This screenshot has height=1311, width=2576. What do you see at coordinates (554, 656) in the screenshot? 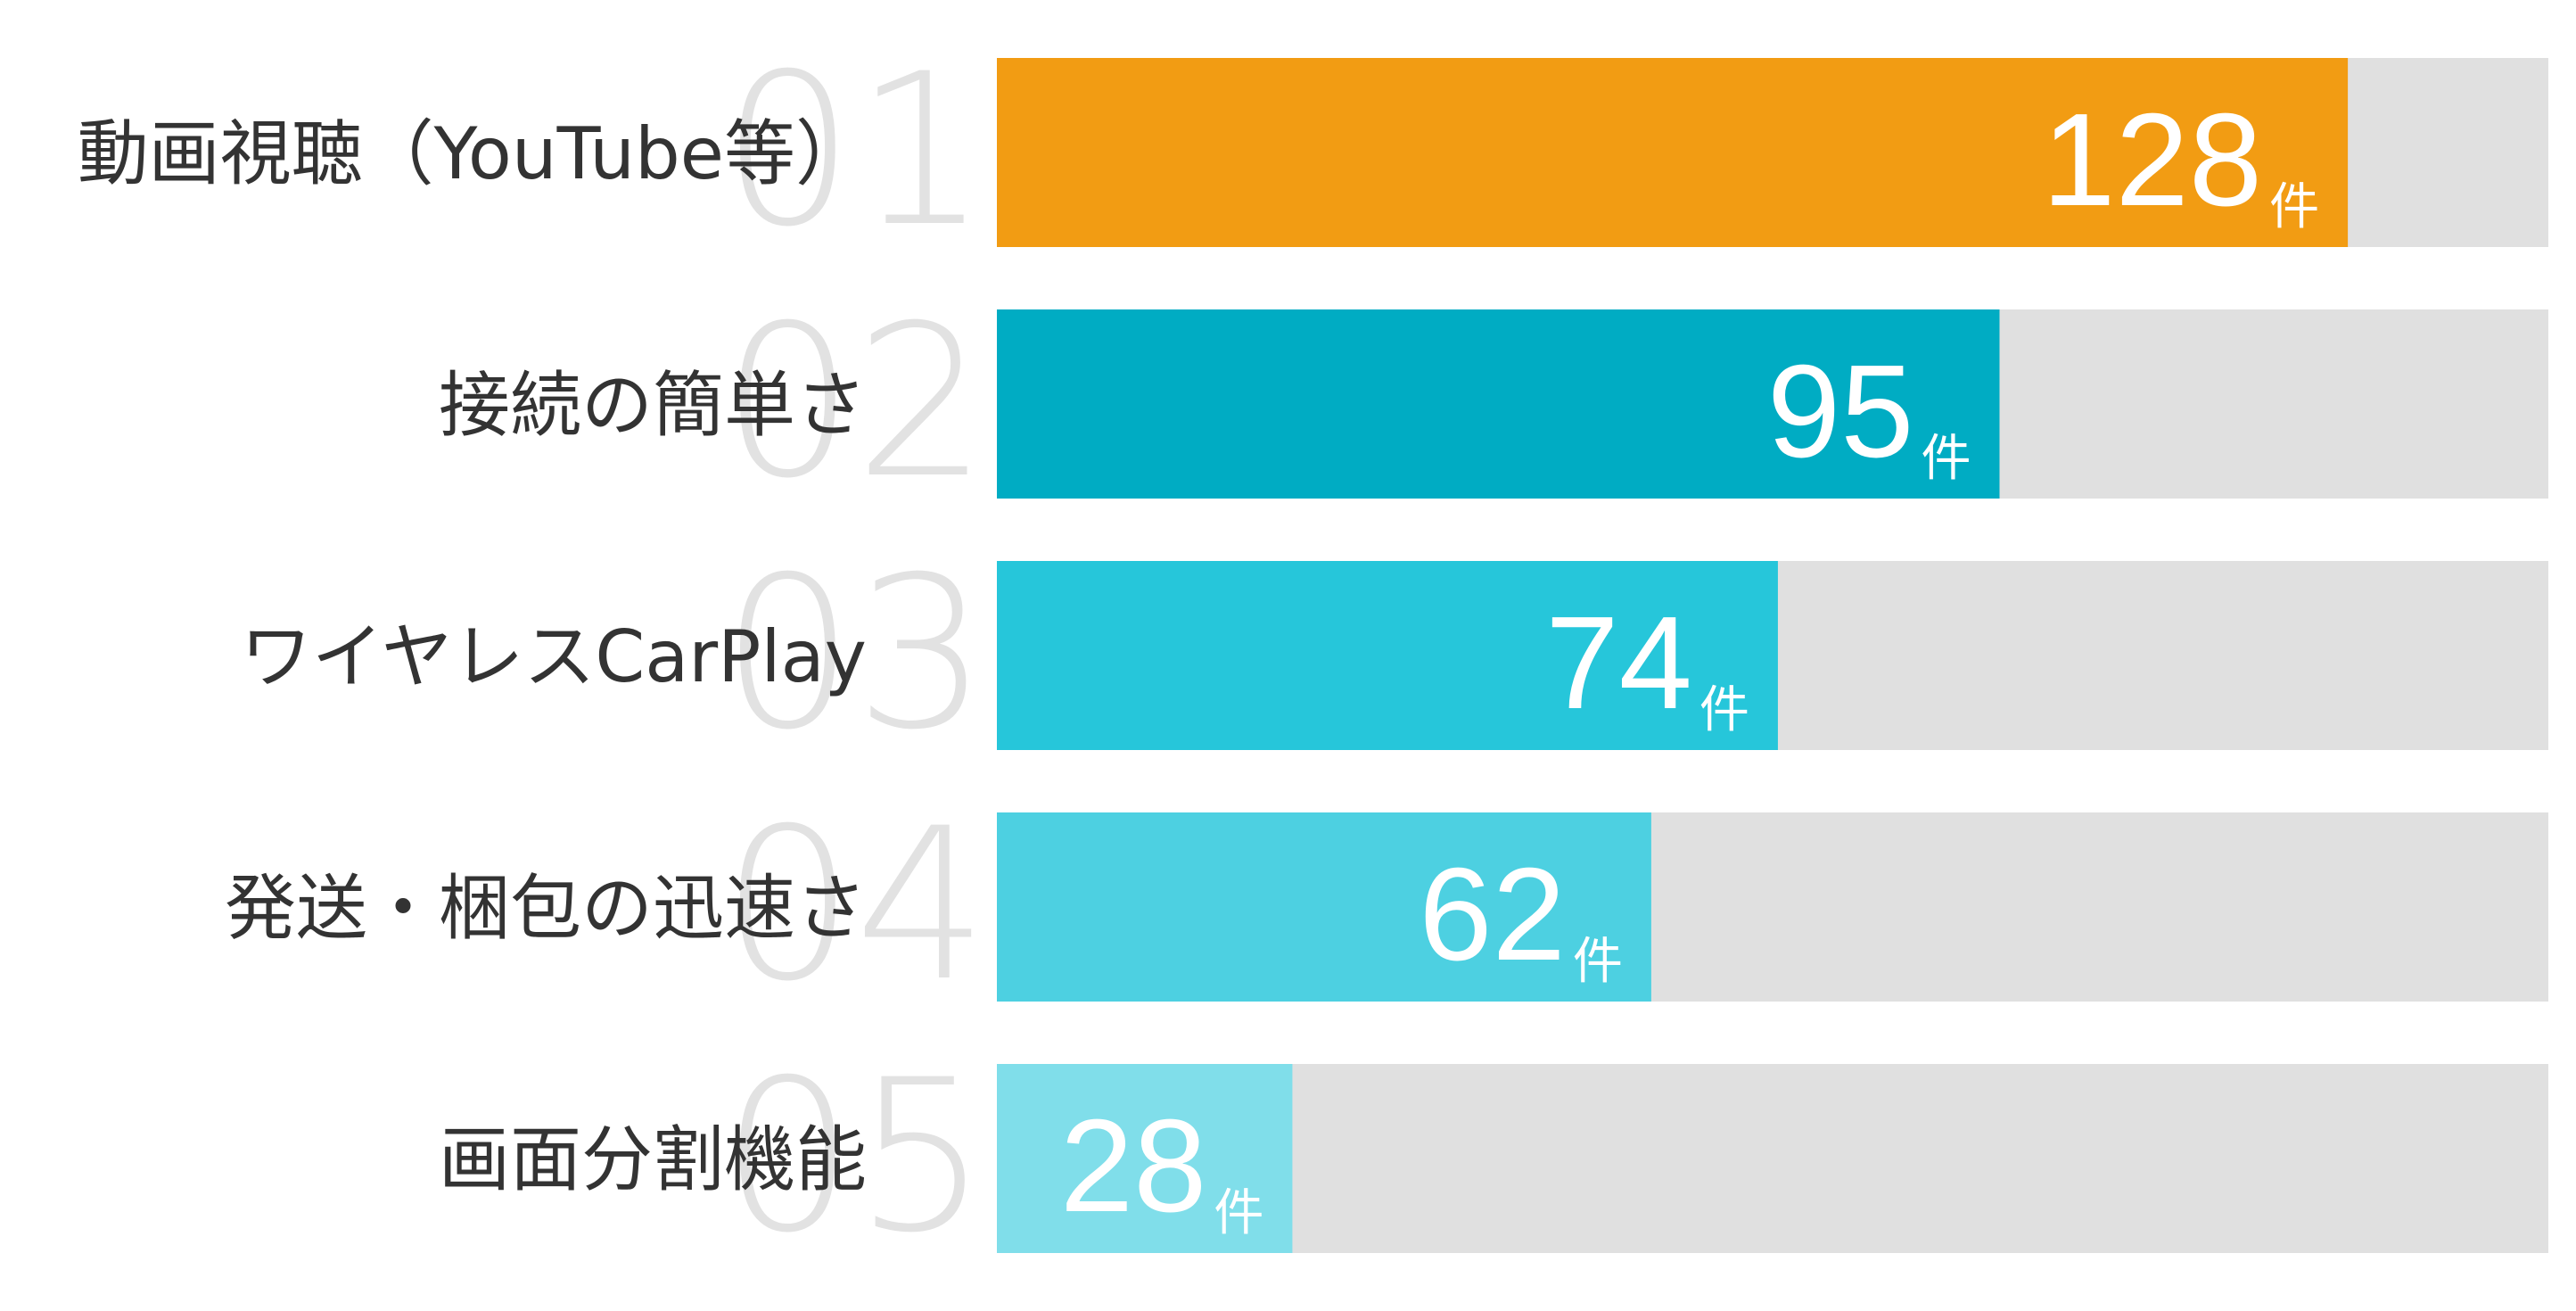
I see `category-label: ワイヤレスCarPlay` at bounding box center [554, 656].